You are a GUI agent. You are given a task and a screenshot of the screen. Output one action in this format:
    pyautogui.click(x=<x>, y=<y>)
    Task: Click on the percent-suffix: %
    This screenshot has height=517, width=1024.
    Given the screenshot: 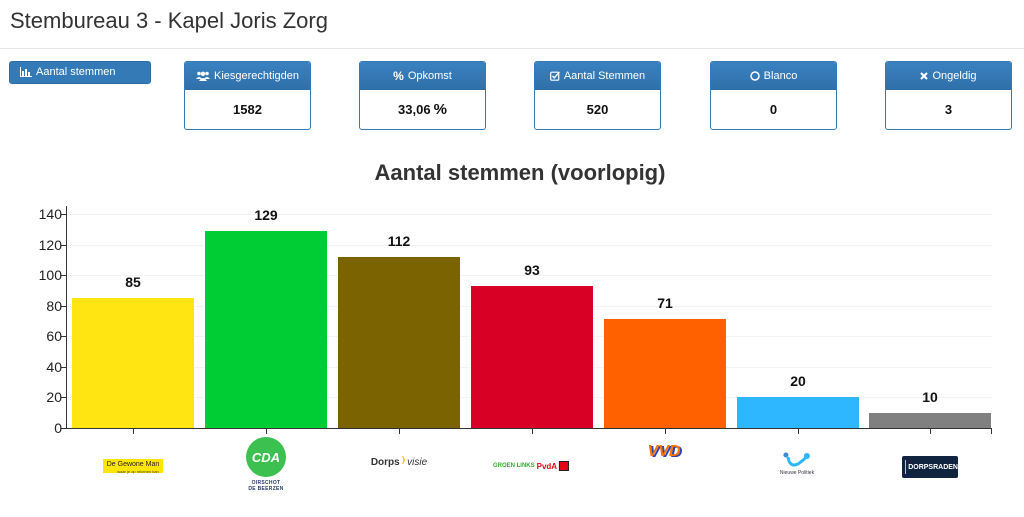 What is the action you would take?
    pyautogui.click(x=440, y=109)
    